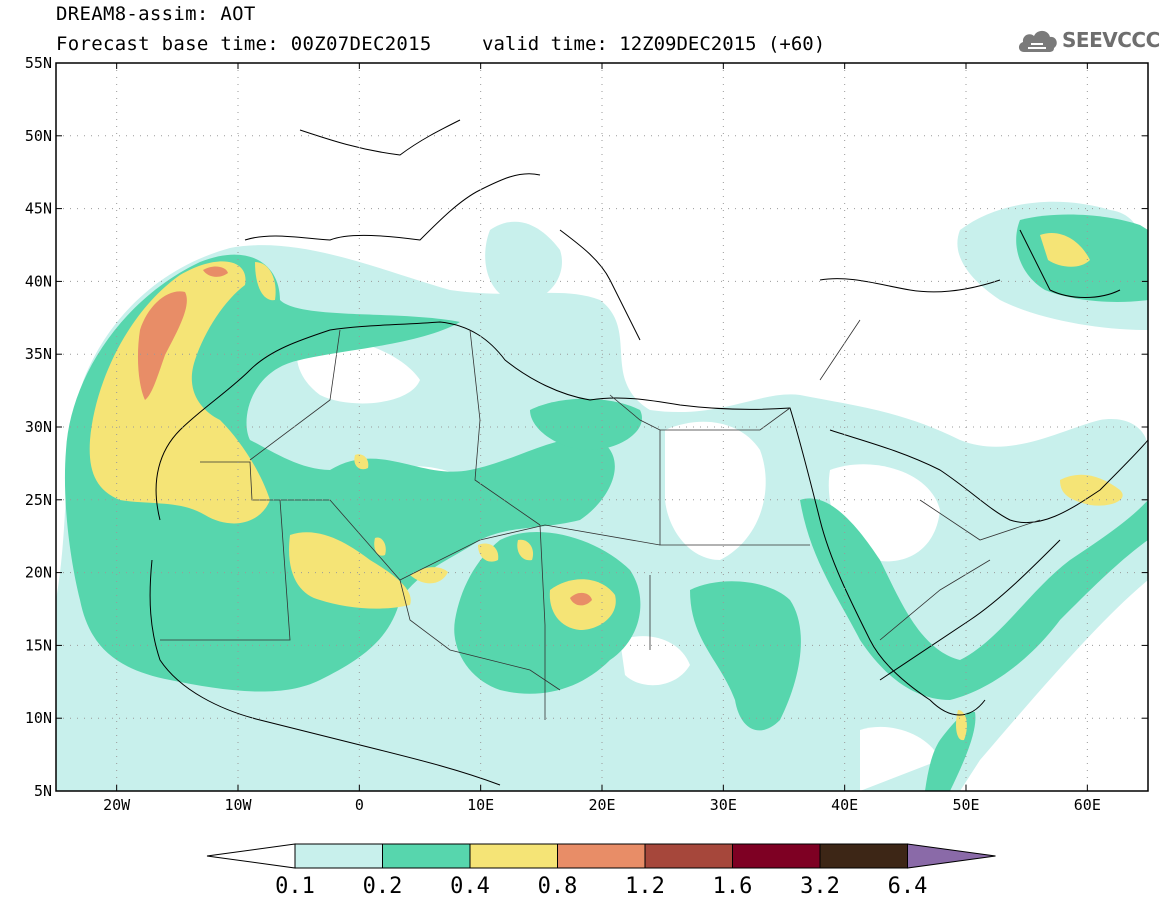 This screenshot has width=1165, height=905. I want to click on valid-time: valid time: 12Z09DEC2015 (+60), so click(654, 44).